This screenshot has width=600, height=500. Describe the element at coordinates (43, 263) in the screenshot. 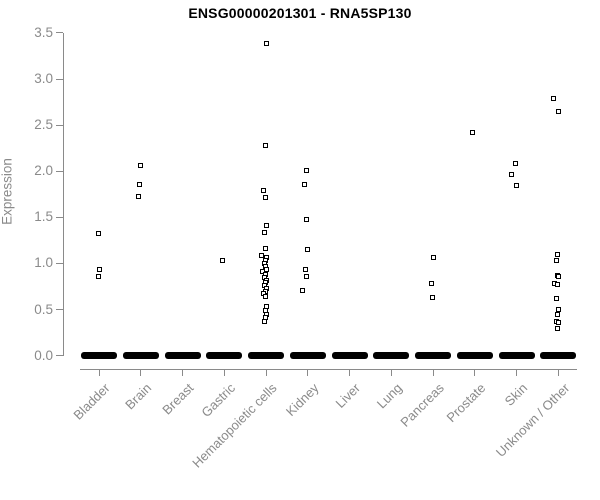

I see `y-tick-label: 1.0` at that location.